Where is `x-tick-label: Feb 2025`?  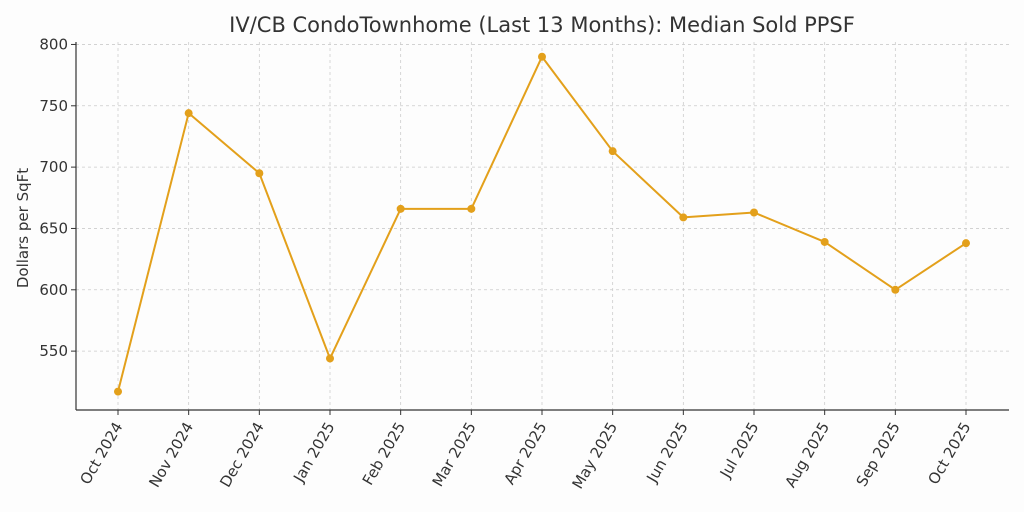 x-tick-label: Feb 2025 is located at coordinates (384, 453).